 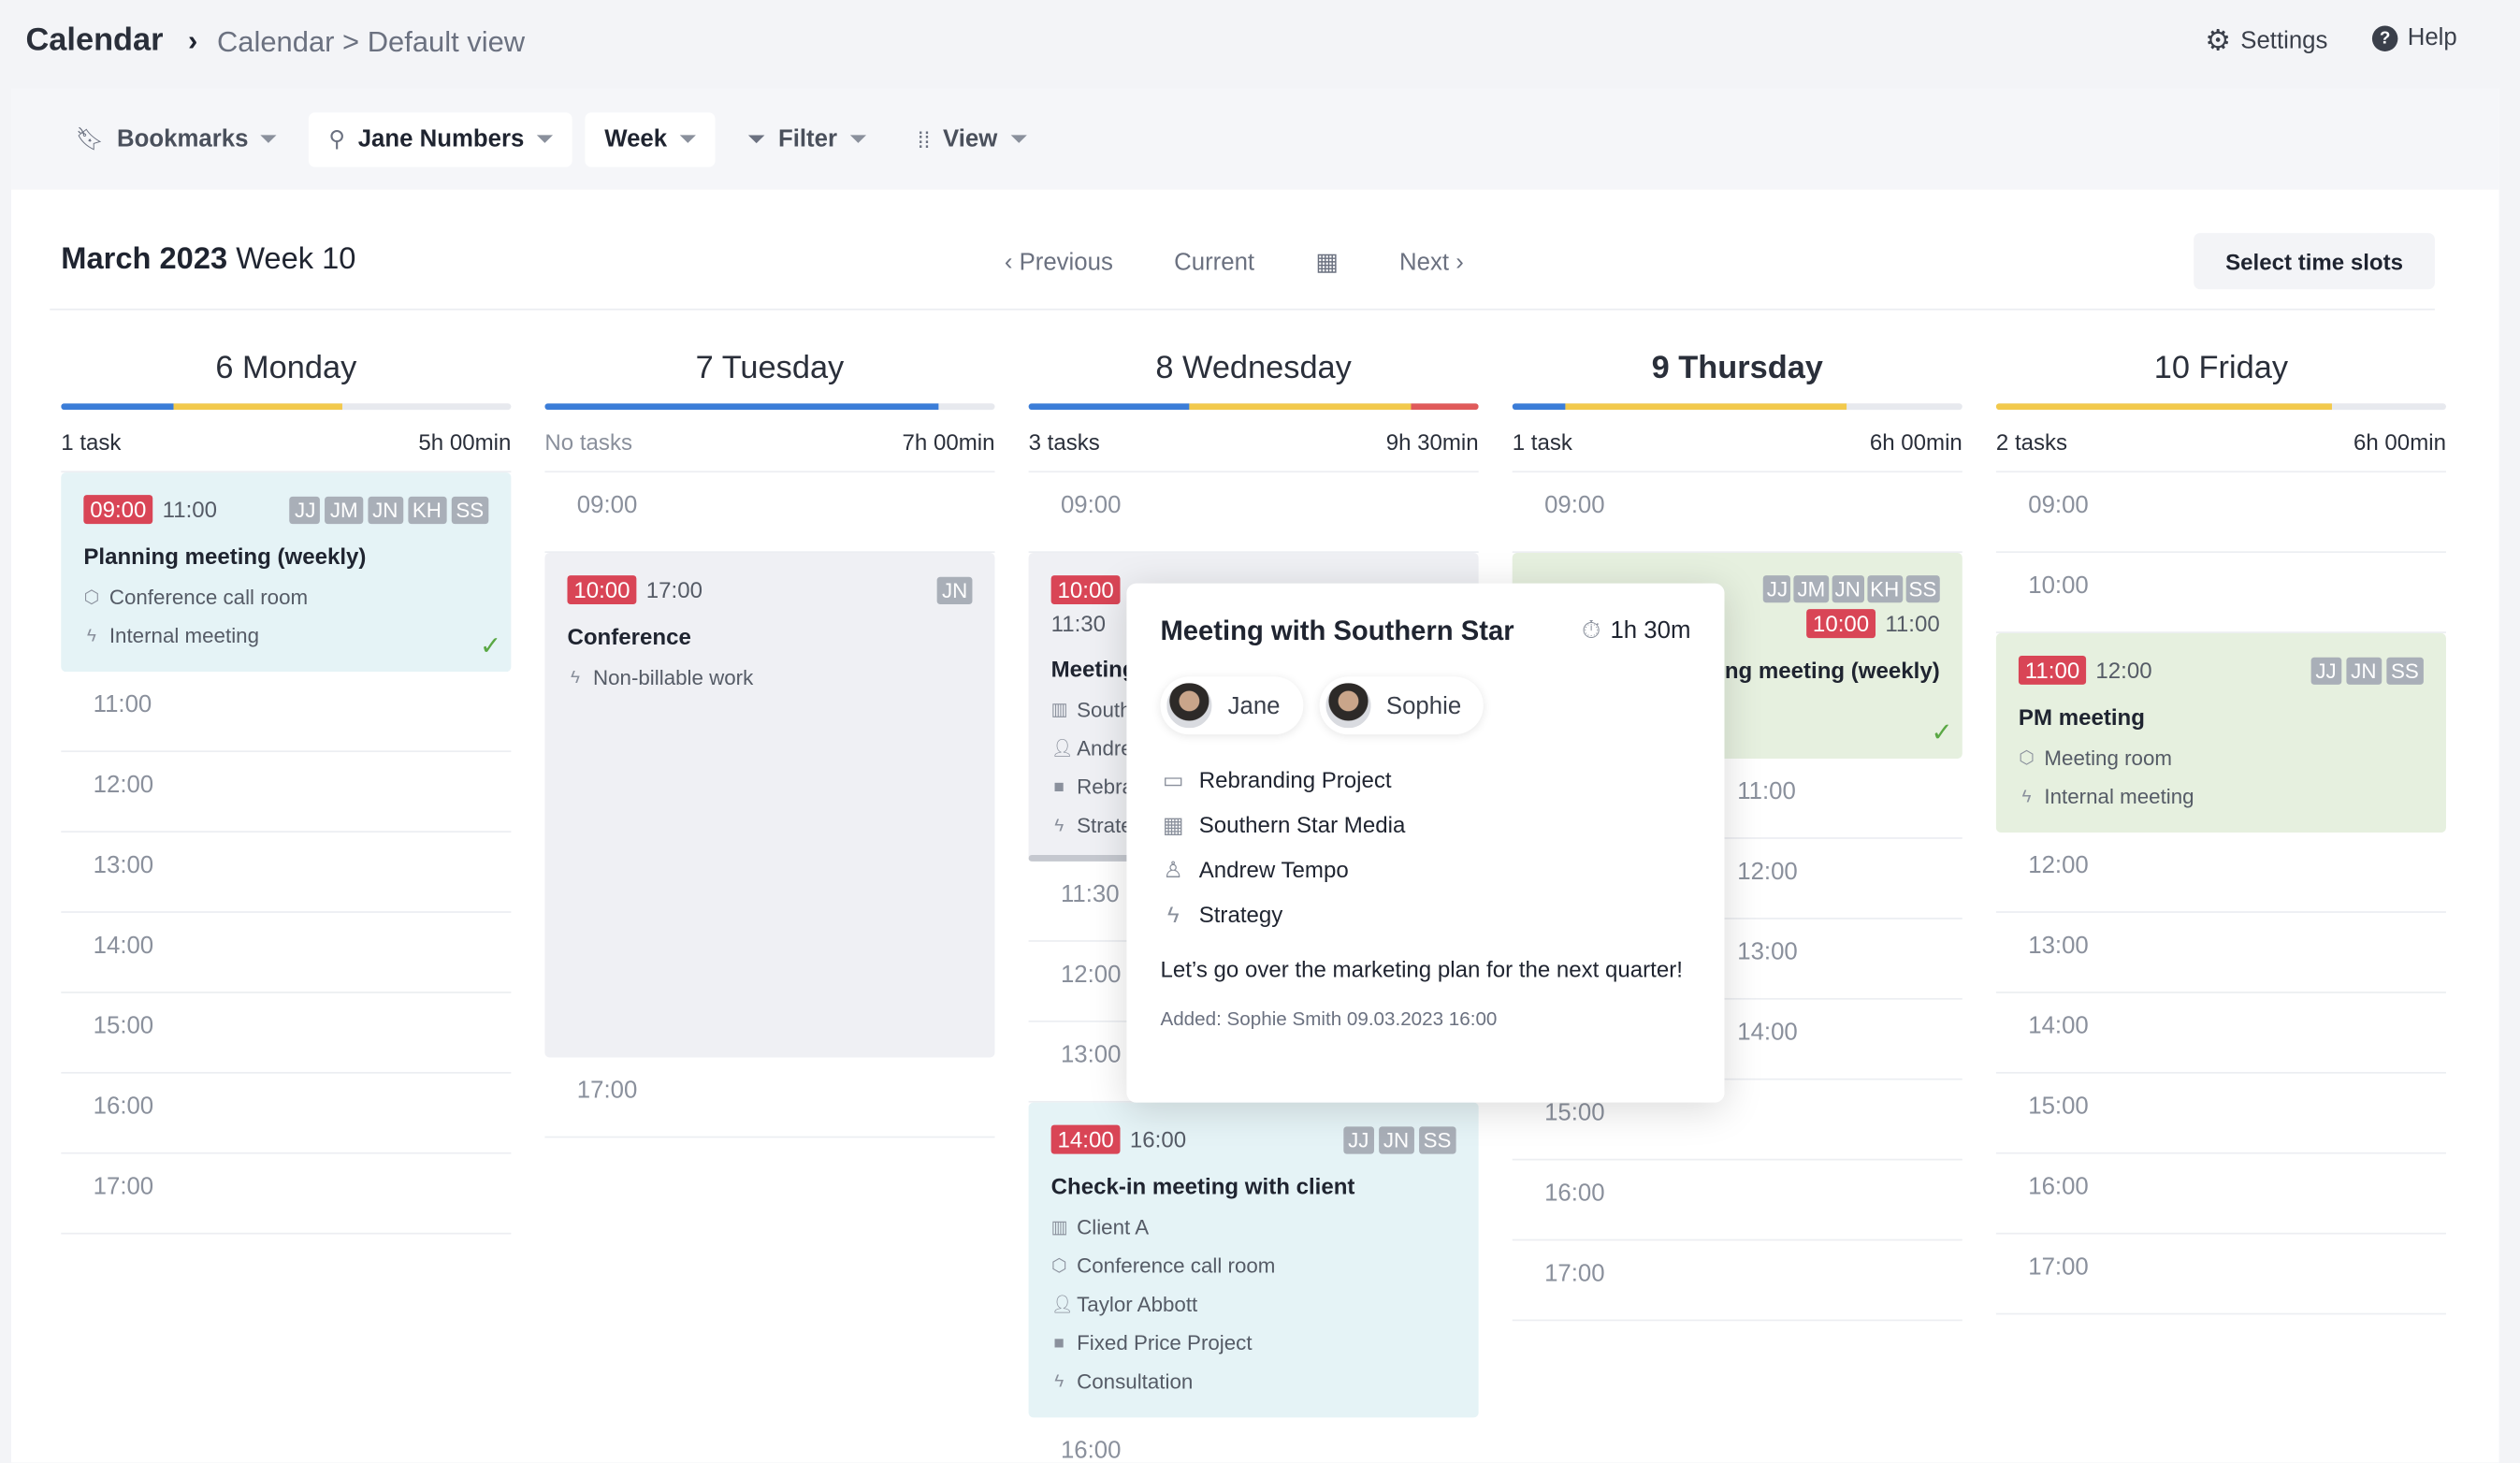 I want to click on event-start-time: 10:00, so click(x=1841, y=624).